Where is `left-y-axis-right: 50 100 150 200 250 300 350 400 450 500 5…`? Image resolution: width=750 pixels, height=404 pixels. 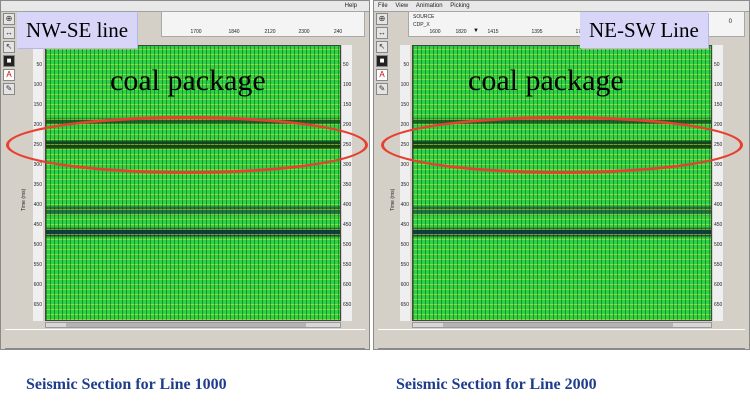 left-y-axis-right: 50 100 150 200 250 300 350 400 450 500 5… is located at coordinates (347, 183).